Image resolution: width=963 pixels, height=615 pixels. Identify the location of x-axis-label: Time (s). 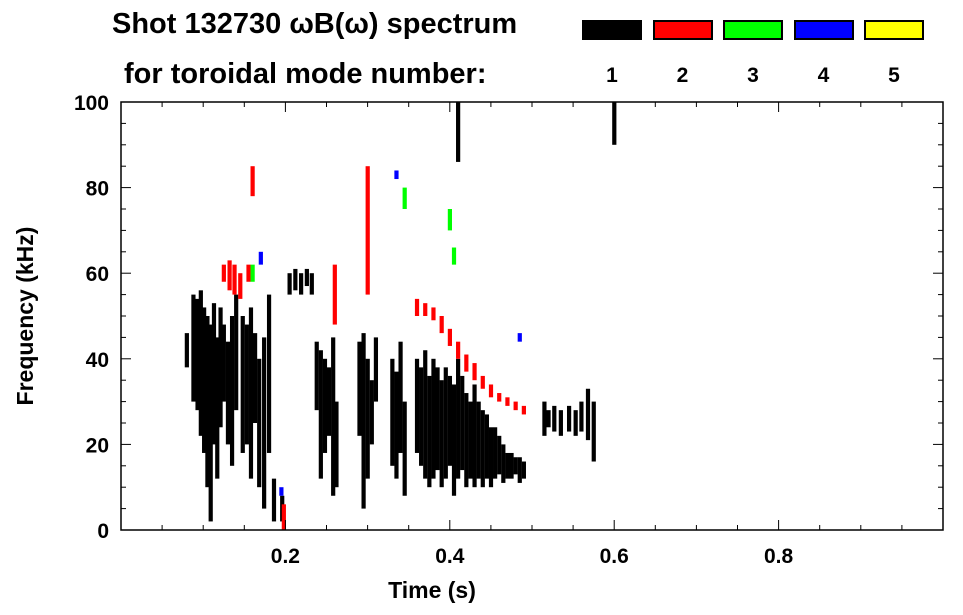
(432, 590).